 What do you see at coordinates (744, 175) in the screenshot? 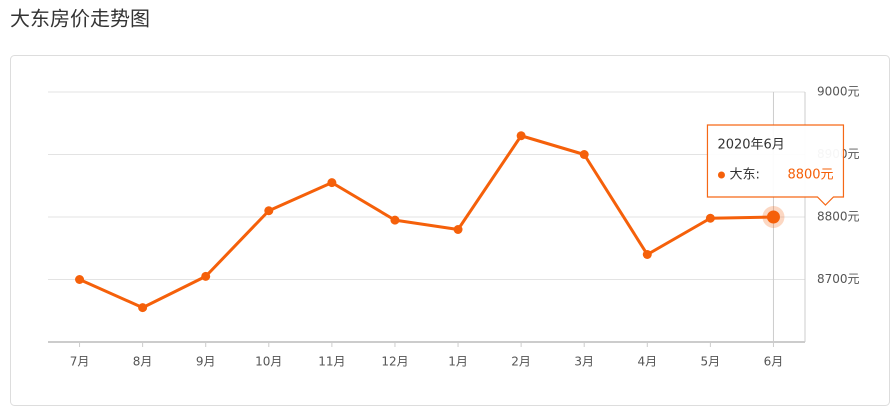
I see `tooltip-label: 大东:` at bounding box center [744, 175].